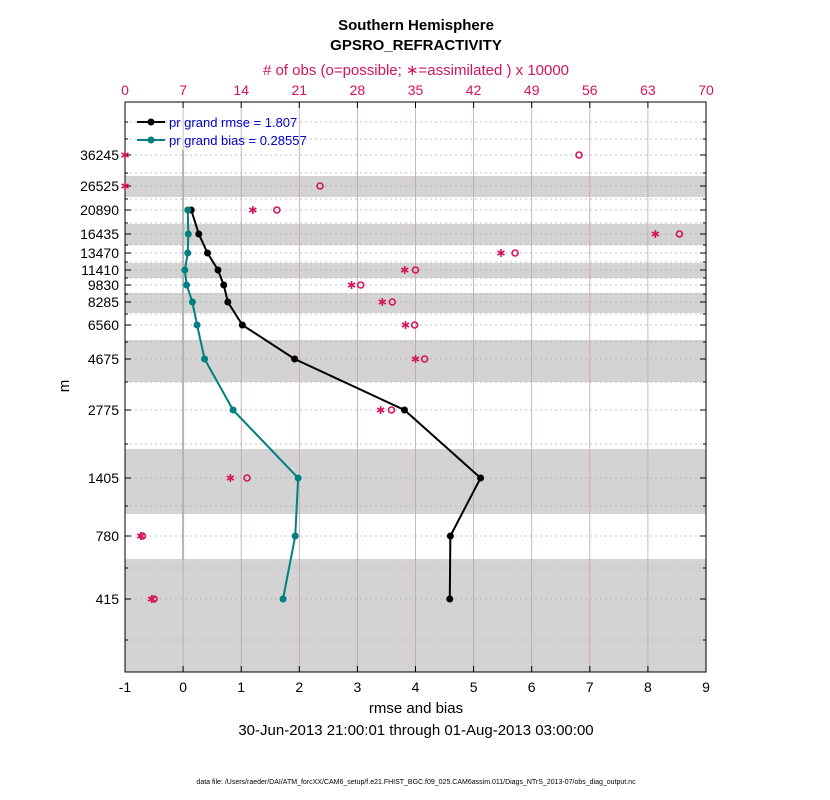 The height and width of the screenshot is (800, 830). What do you see at coordinates (103, 325) in the screenshot?
I see `level-label-6560: 6560` at bounding box center [103, 325].